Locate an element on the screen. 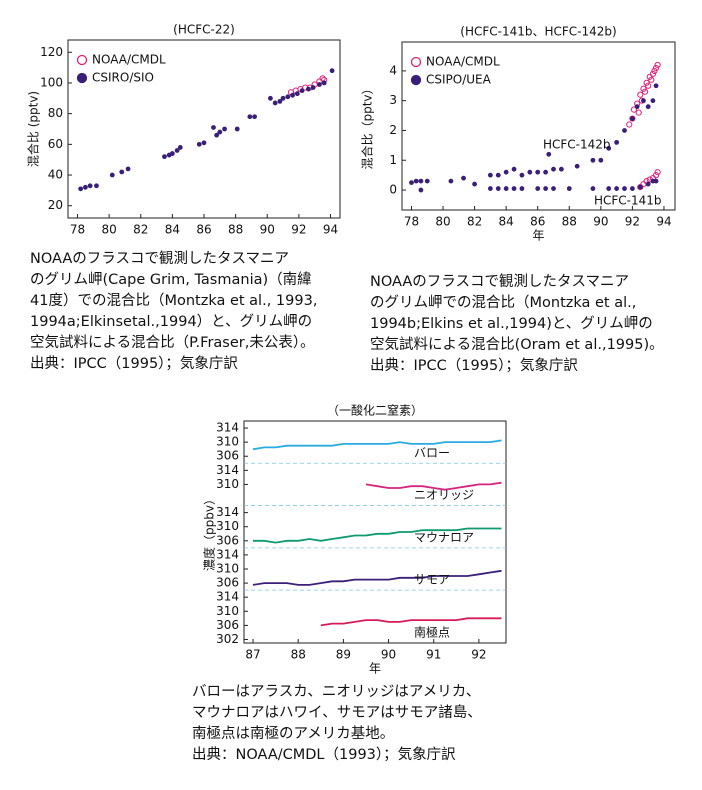 This screenshot has height=790, width=702. y-tick-label: 1 is located at coordinates (393, 160).